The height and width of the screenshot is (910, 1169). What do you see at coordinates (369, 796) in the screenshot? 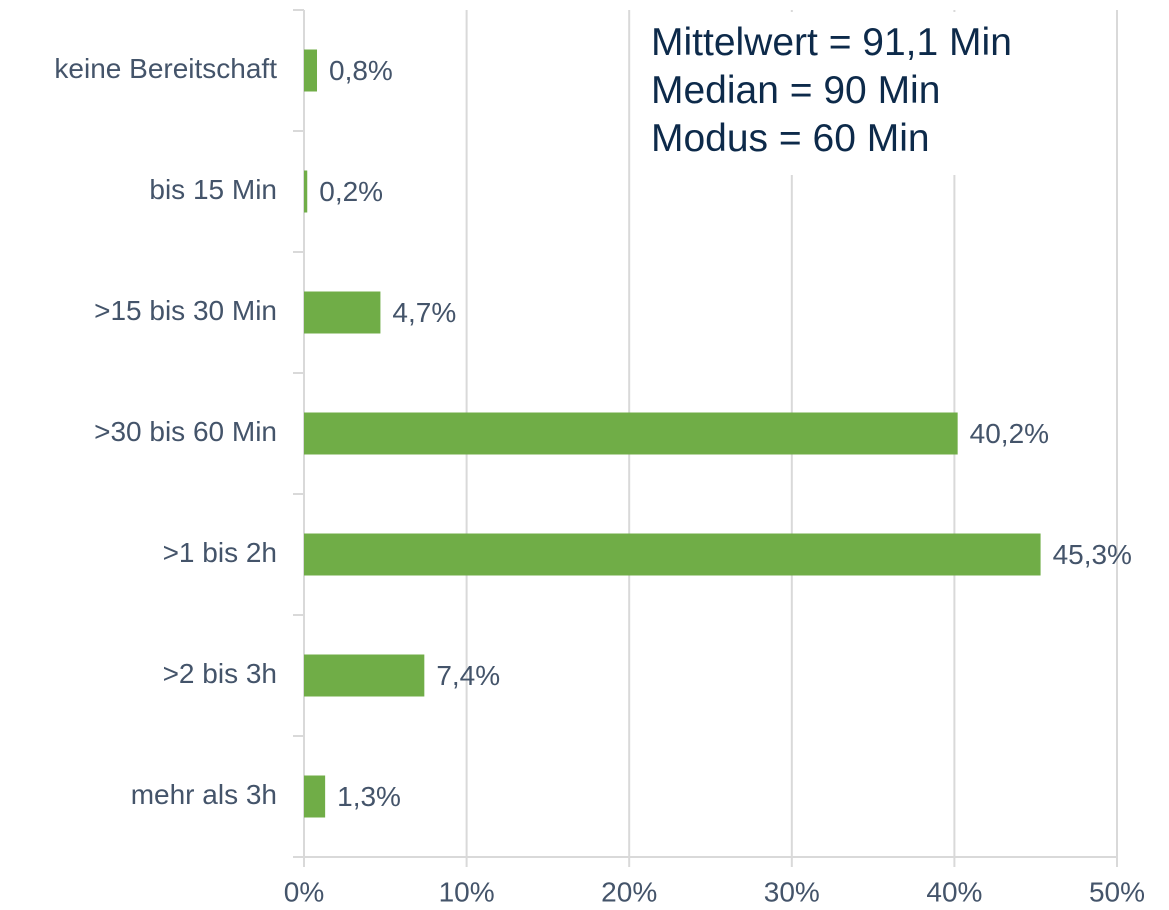
I see `data-label: 1,3%` at bounding box center [369, 796].